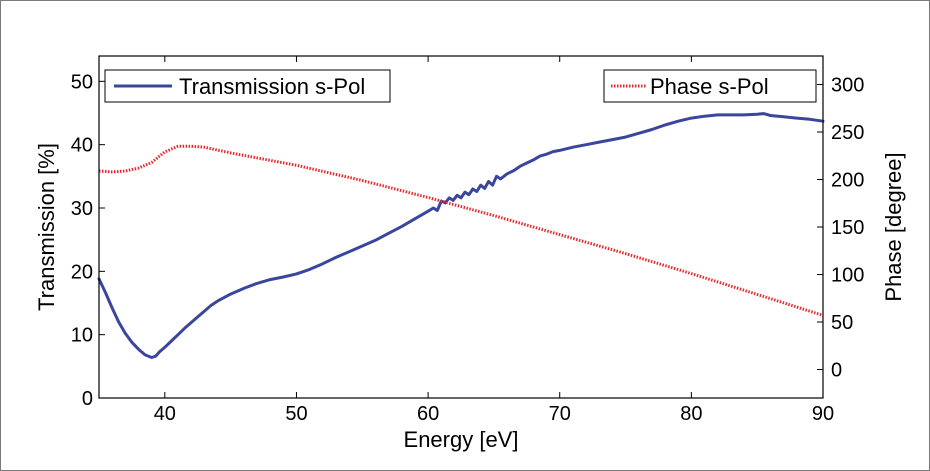  Describe the element at coordinates (272, 86) in the screenshot. I see `legend-left-label: Transmission s-Pol` at that location.